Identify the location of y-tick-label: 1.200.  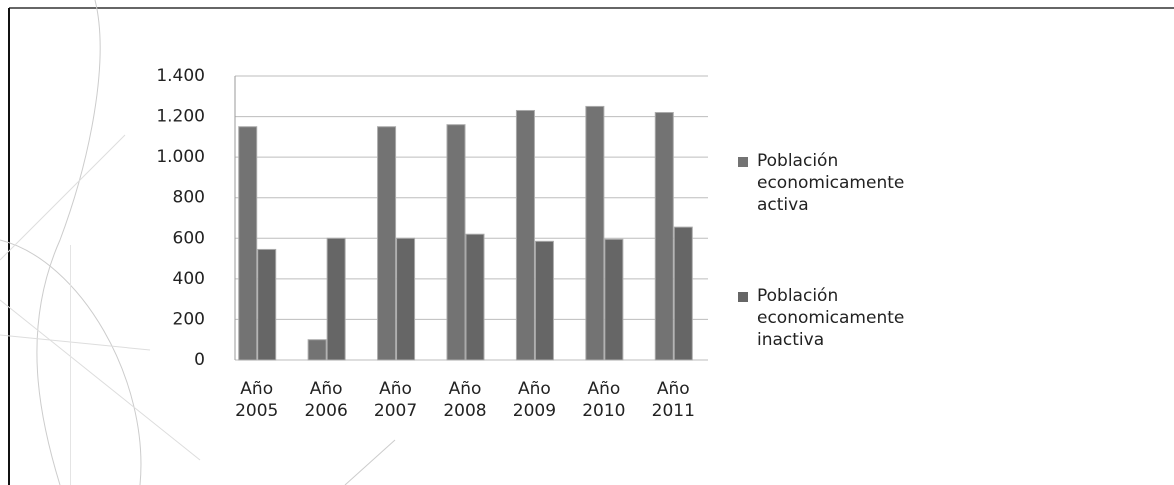
(180, 117).